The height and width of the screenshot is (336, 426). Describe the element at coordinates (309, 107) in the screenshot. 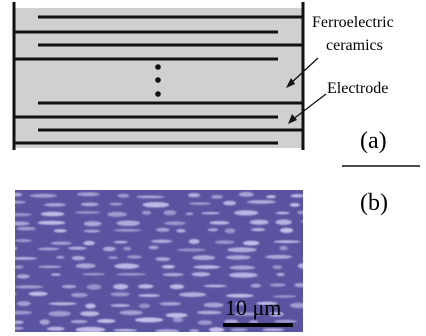

I see `electrode-arrow` at that location.